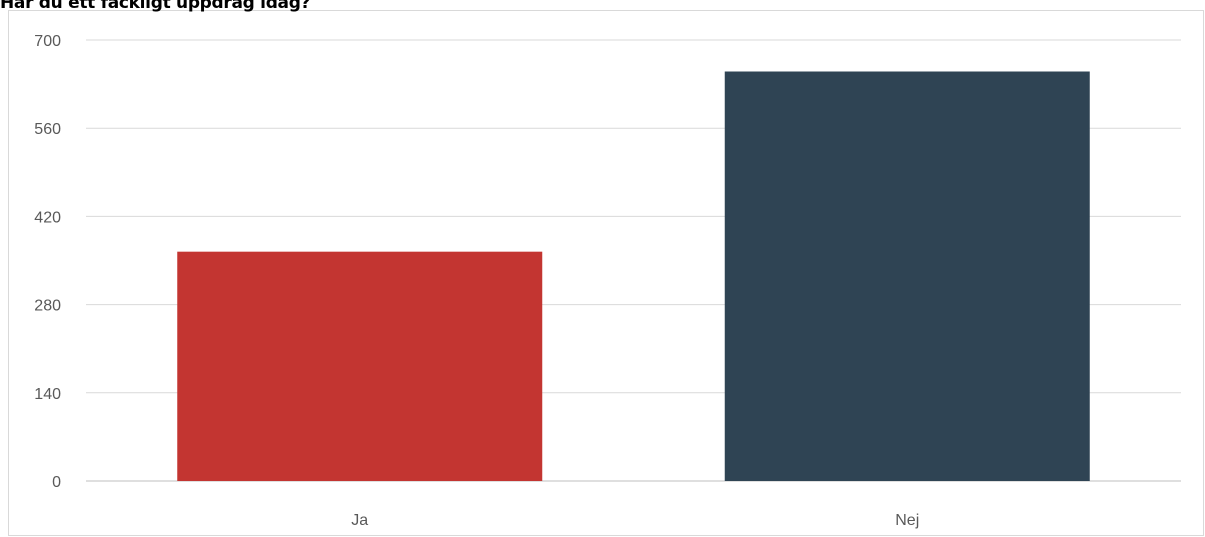 The height and width of the screenshot is (537, 1205). What do you see at coordinates (47, 394) in the screenshot?
I see `y-tick-label: 140` at bounding box center [47, 394].